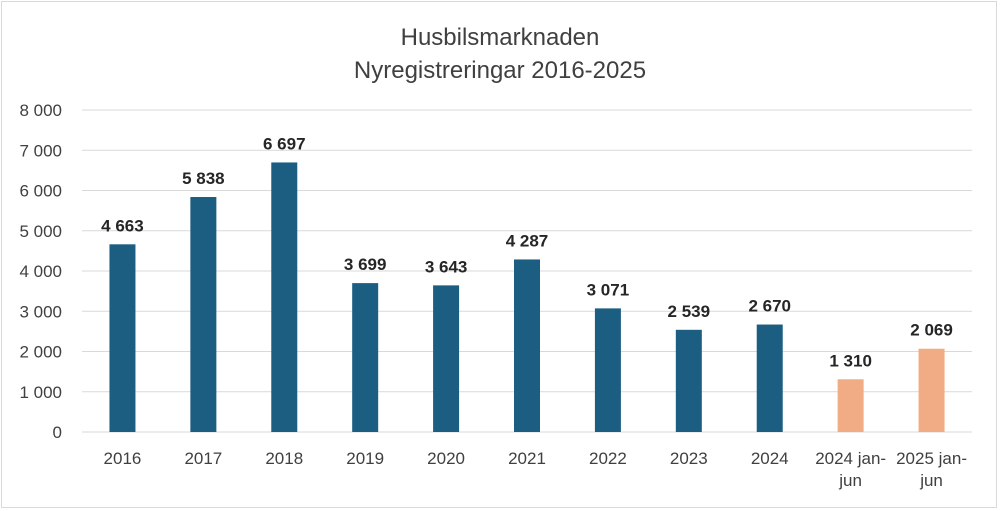 Image resolution: width=1000 pixels, height=511 pixels. What do you see at coordinates (40, 150) in the screenshot?
I see `y-tick-label: 7 000` at bounding box center [40, 150].